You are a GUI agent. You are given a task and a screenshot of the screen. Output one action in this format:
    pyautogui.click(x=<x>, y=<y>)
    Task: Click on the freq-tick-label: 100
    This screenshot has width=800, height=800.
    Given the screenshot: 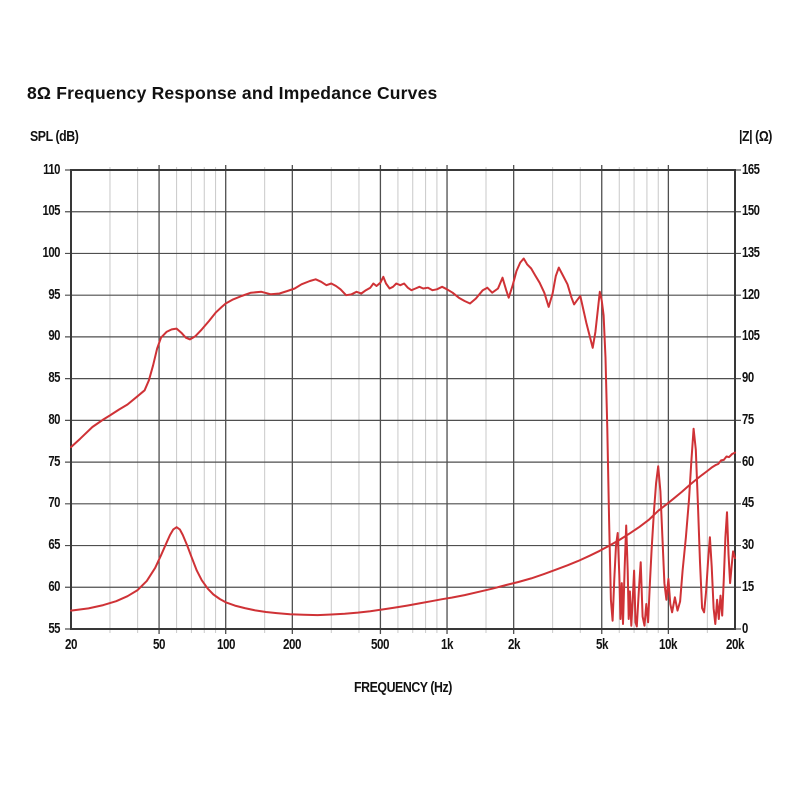 What is the action you would take?
    pyautogui.click(x=225, y=645)
    